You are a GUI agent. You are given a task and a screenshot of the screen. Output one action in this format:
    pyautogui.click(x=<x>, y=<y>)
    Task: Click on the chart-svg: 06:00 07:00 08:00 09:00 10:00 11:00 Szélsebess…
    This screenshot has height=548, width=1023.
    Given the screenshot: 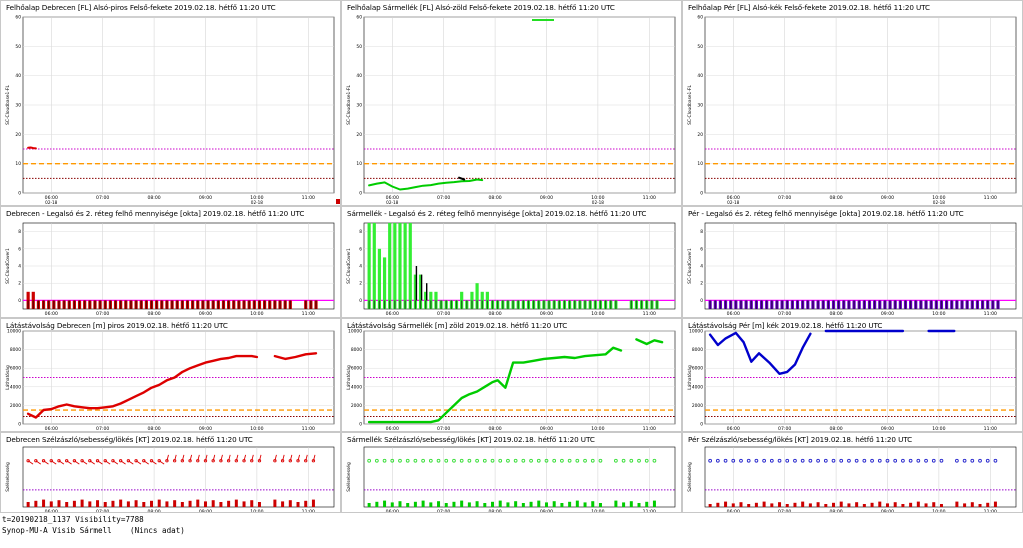 What is the action you would take?
    pyautogui.click(x=510, y=479)
    